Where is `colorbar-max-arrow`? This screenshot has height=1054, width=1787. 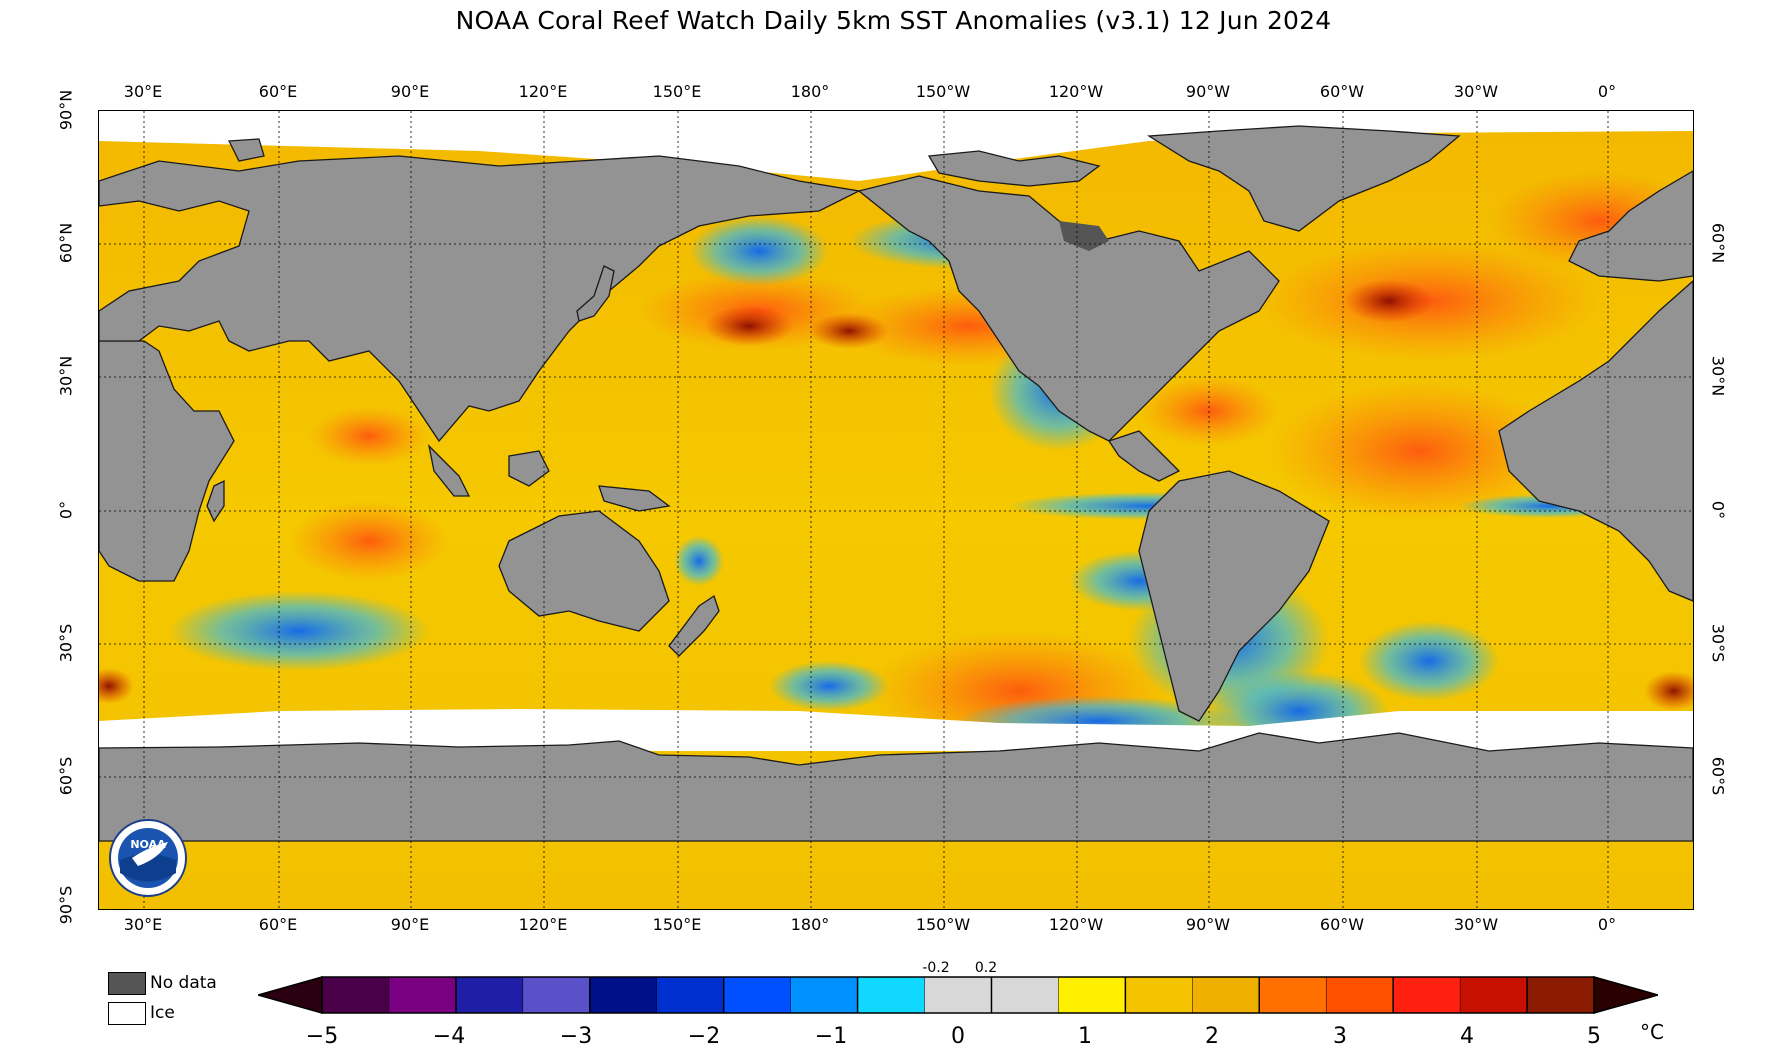
colorbar-max-arrow is located at coordinates (1625, 995).